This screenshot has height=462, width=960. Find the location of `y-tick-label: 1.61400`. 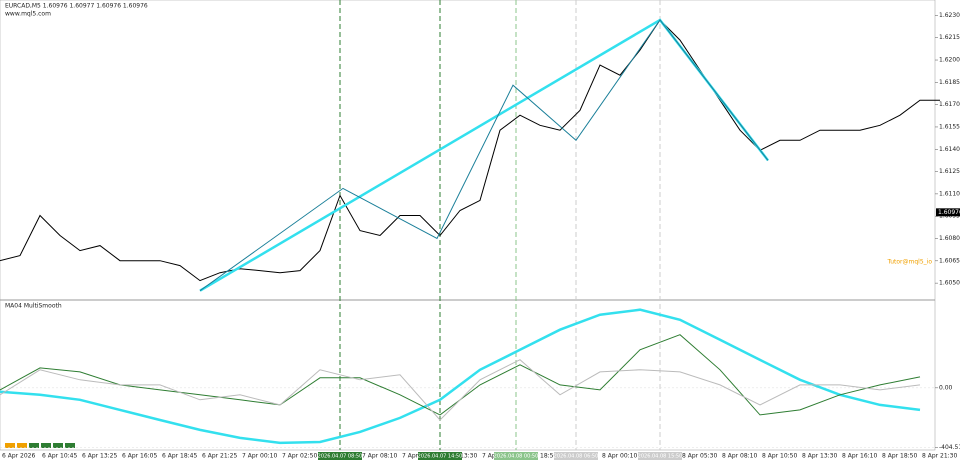

y-tick-label: 1.61400 is located at coordinates (949, 149).